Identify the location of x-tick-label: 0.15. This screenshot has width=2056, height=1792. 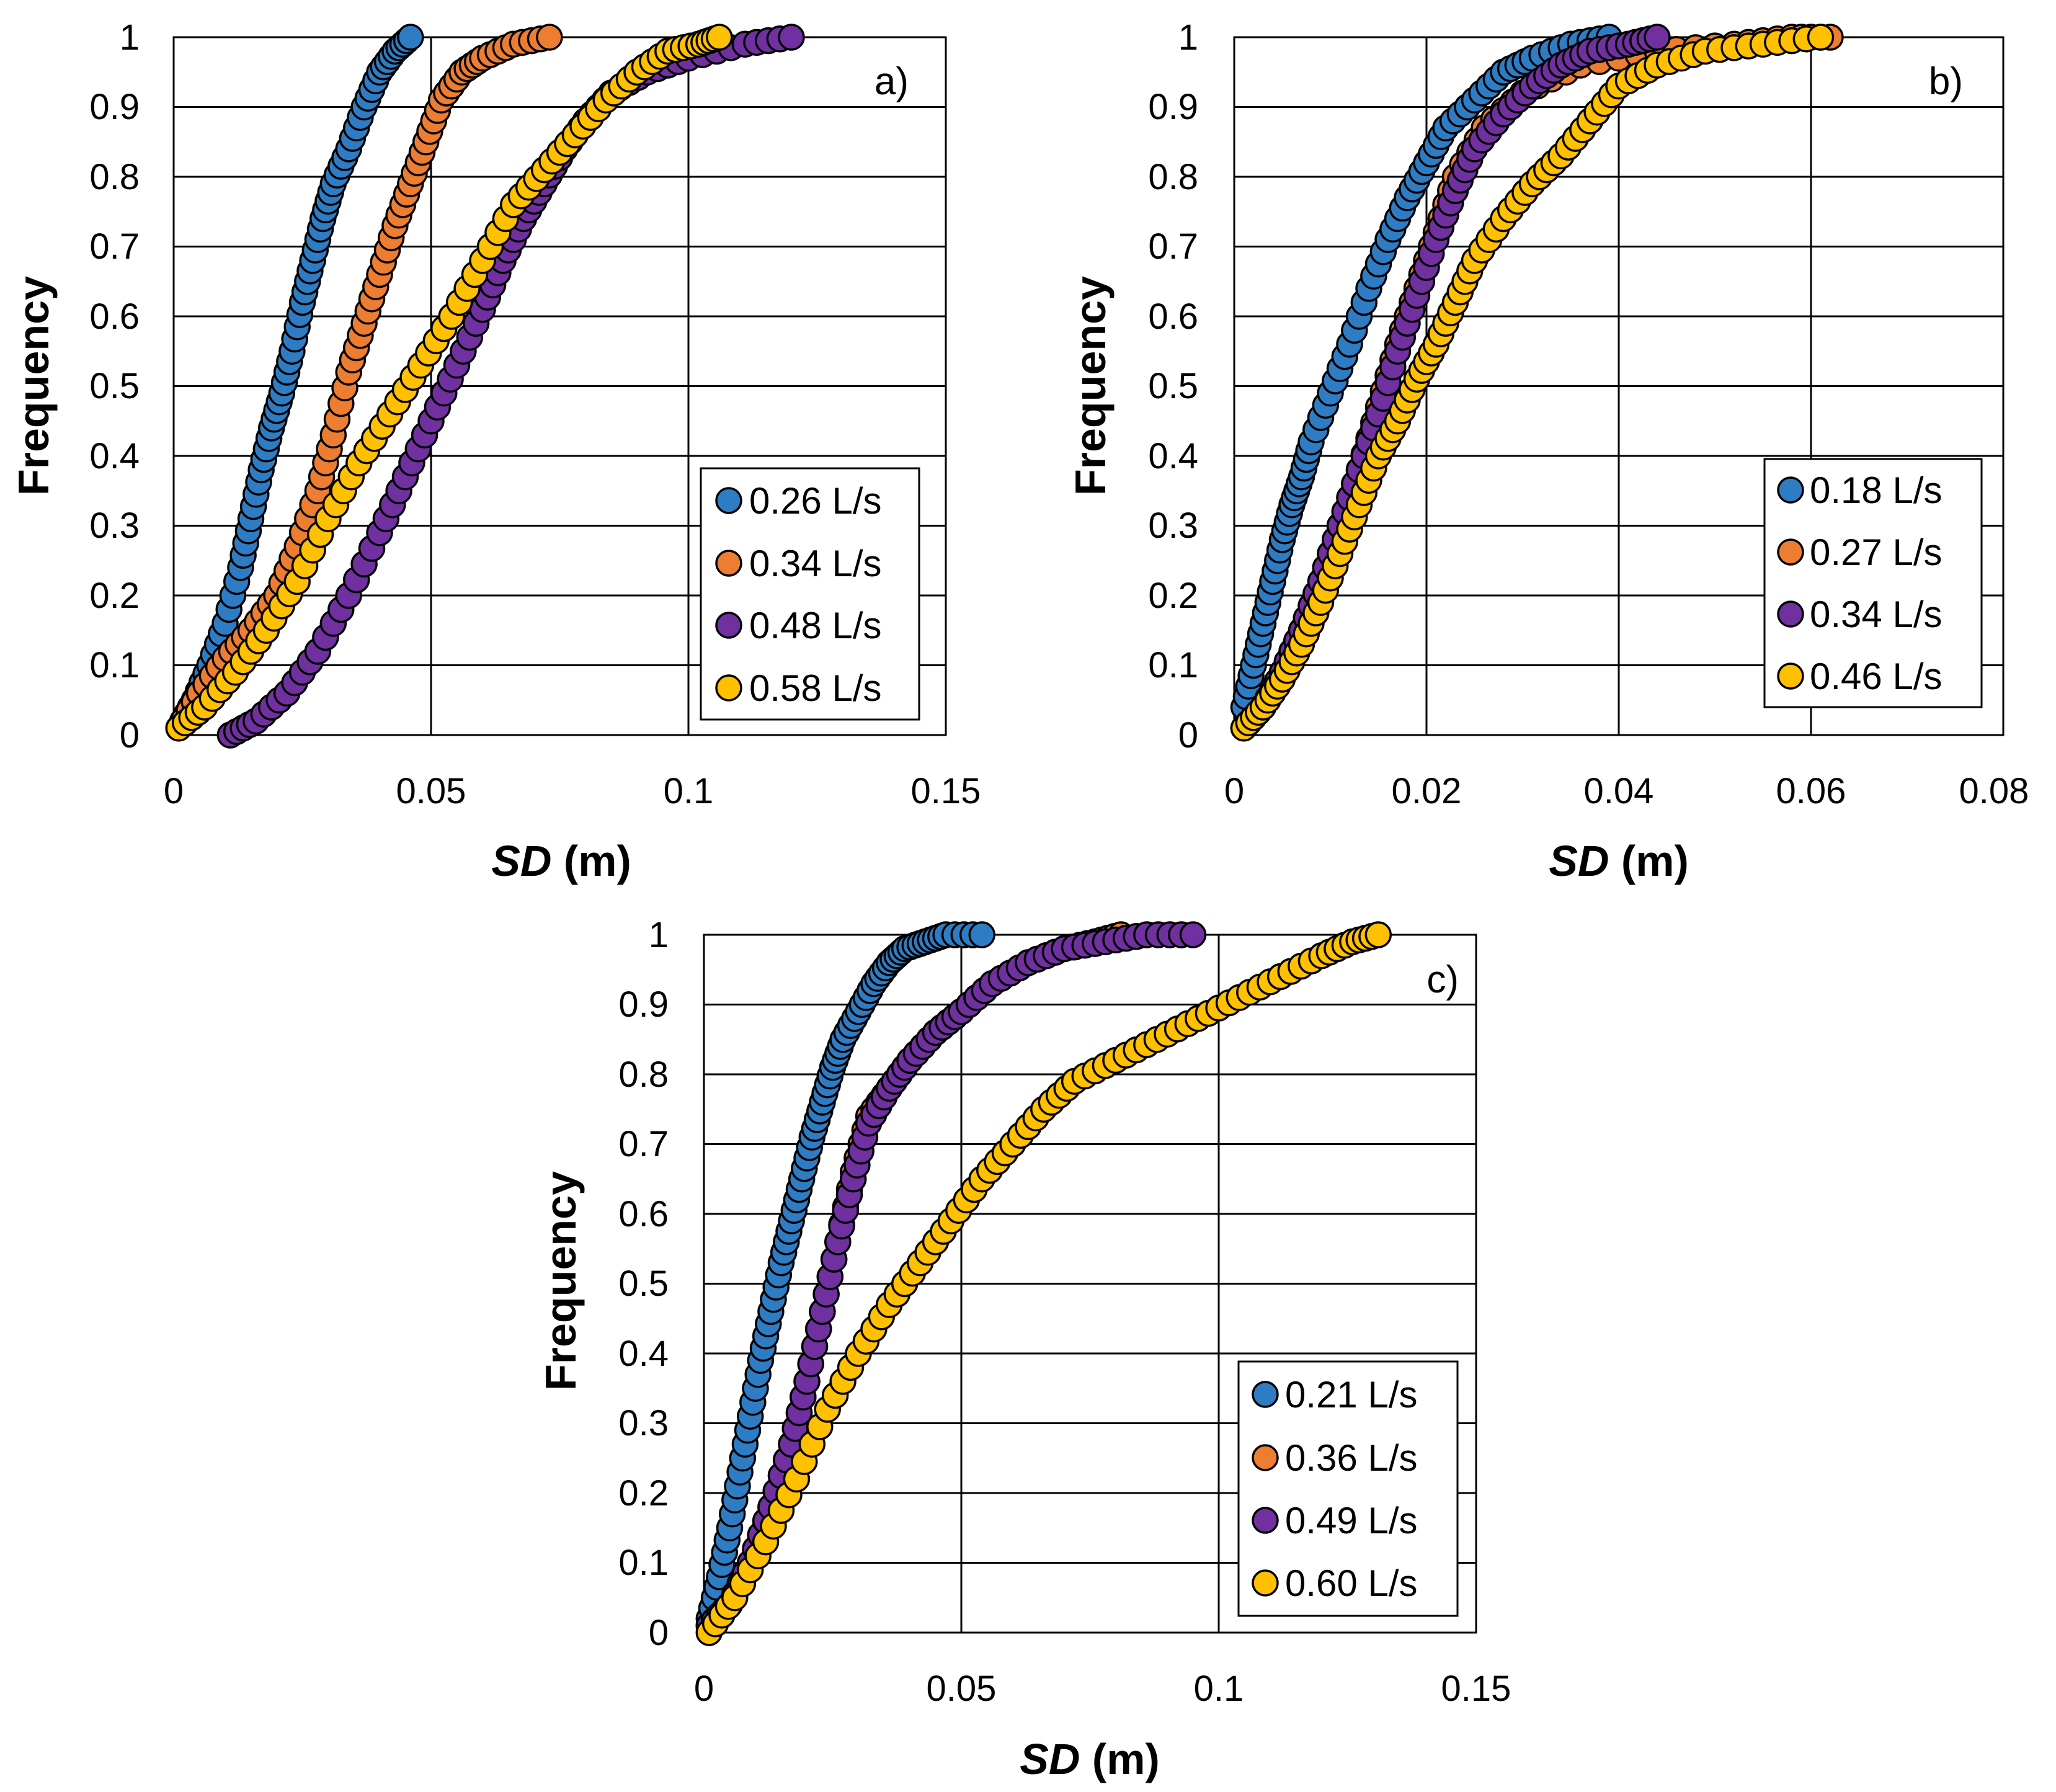
(1476, 1689).